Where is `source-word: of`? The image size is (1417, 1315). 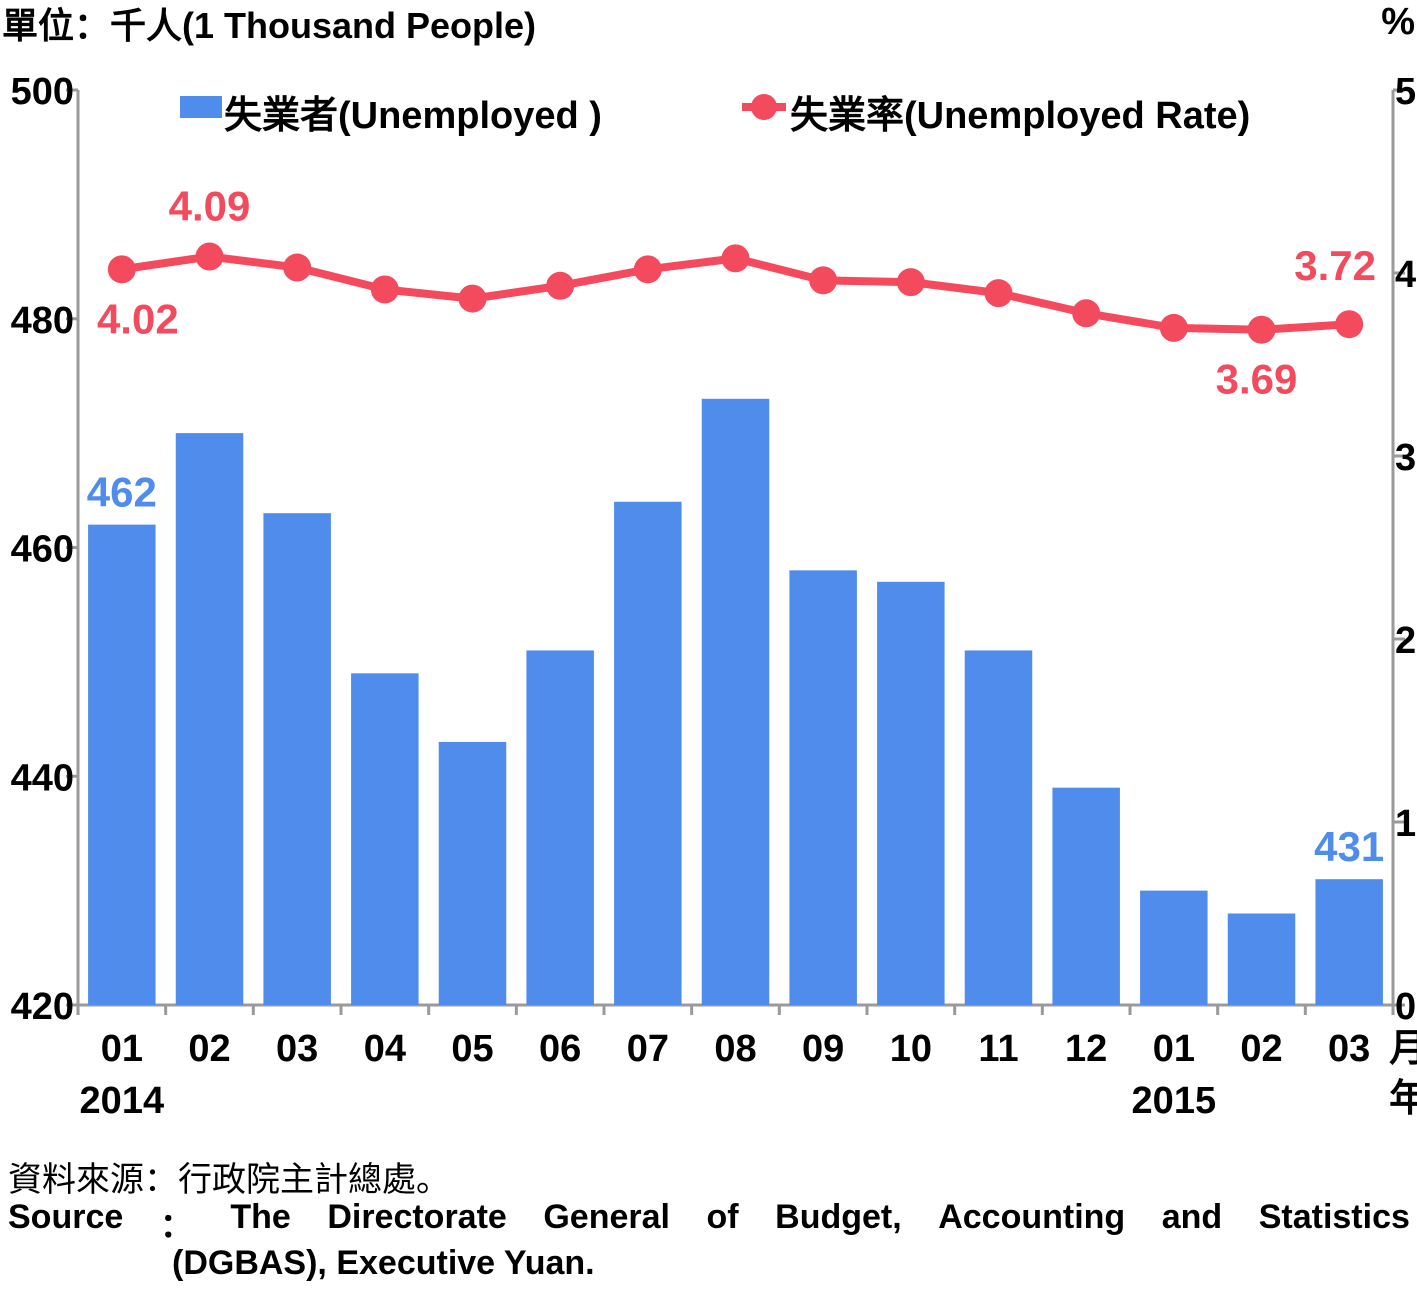
source-word: of is located at coordinates (722, 1217).